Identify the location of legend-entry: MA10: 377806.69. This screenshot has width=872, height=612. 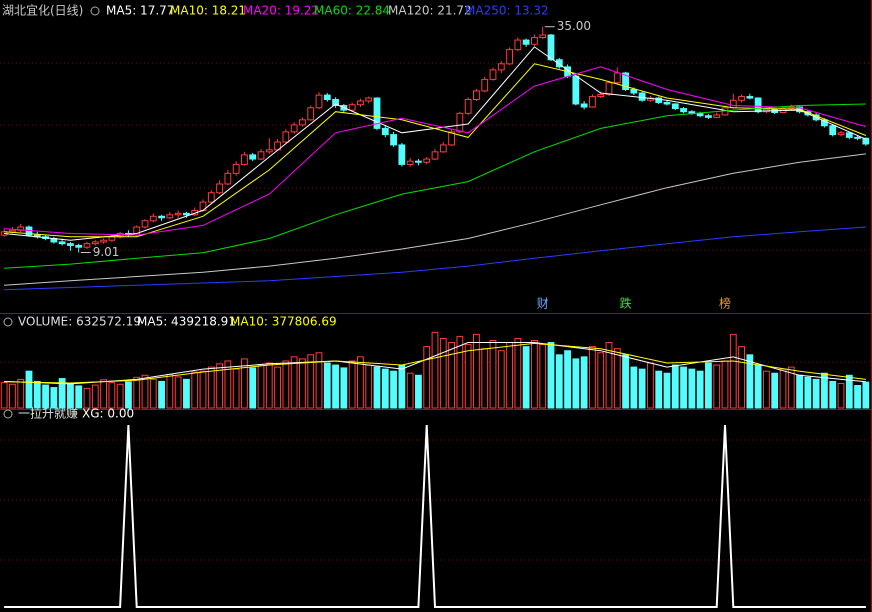
(283, 322).